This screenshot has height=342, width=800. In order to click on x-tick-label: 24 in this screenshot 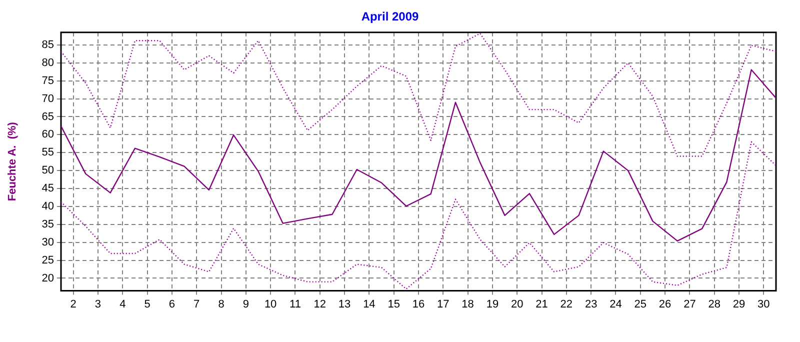, I will do `click(616, 304)`.